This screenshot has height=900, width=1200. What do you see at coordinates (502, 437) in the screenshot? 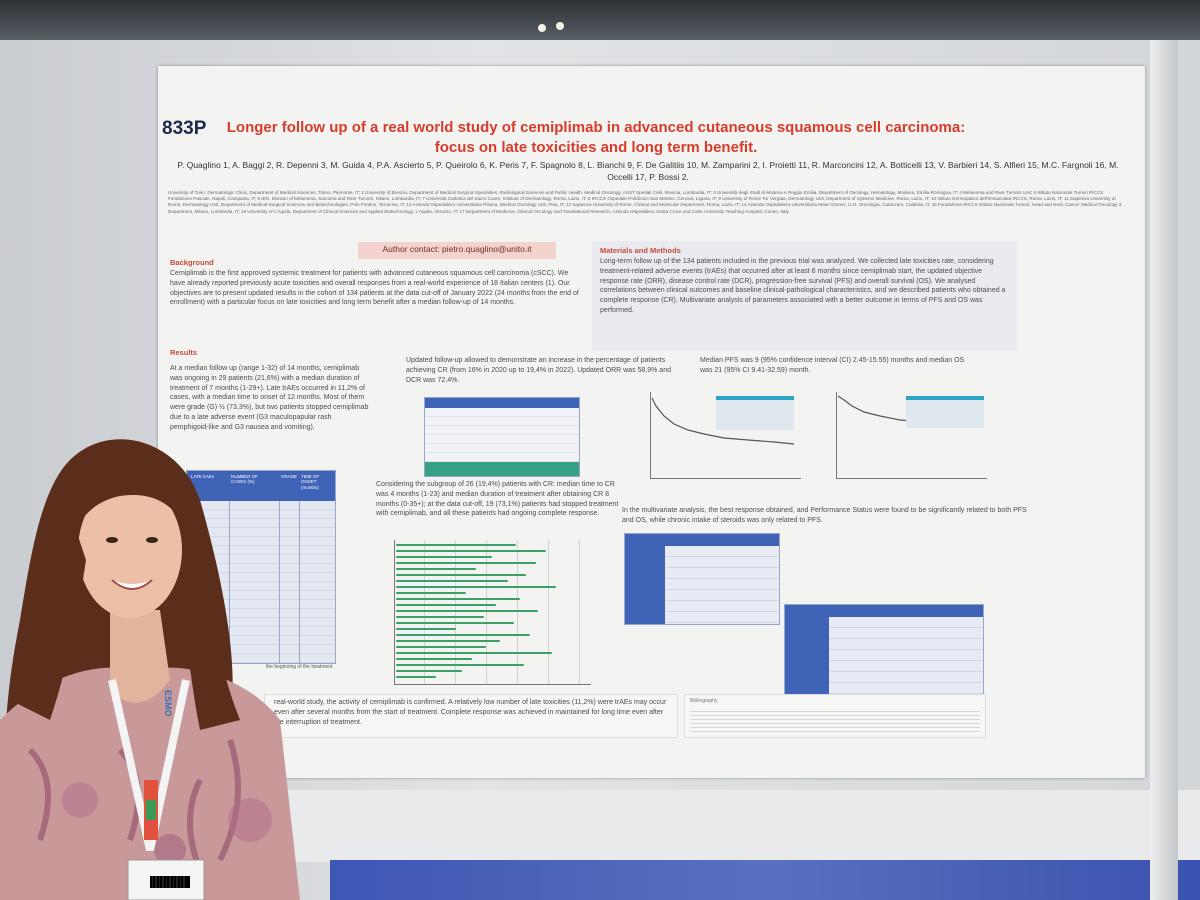
I see `response-table` at bounding box center [502, 437].